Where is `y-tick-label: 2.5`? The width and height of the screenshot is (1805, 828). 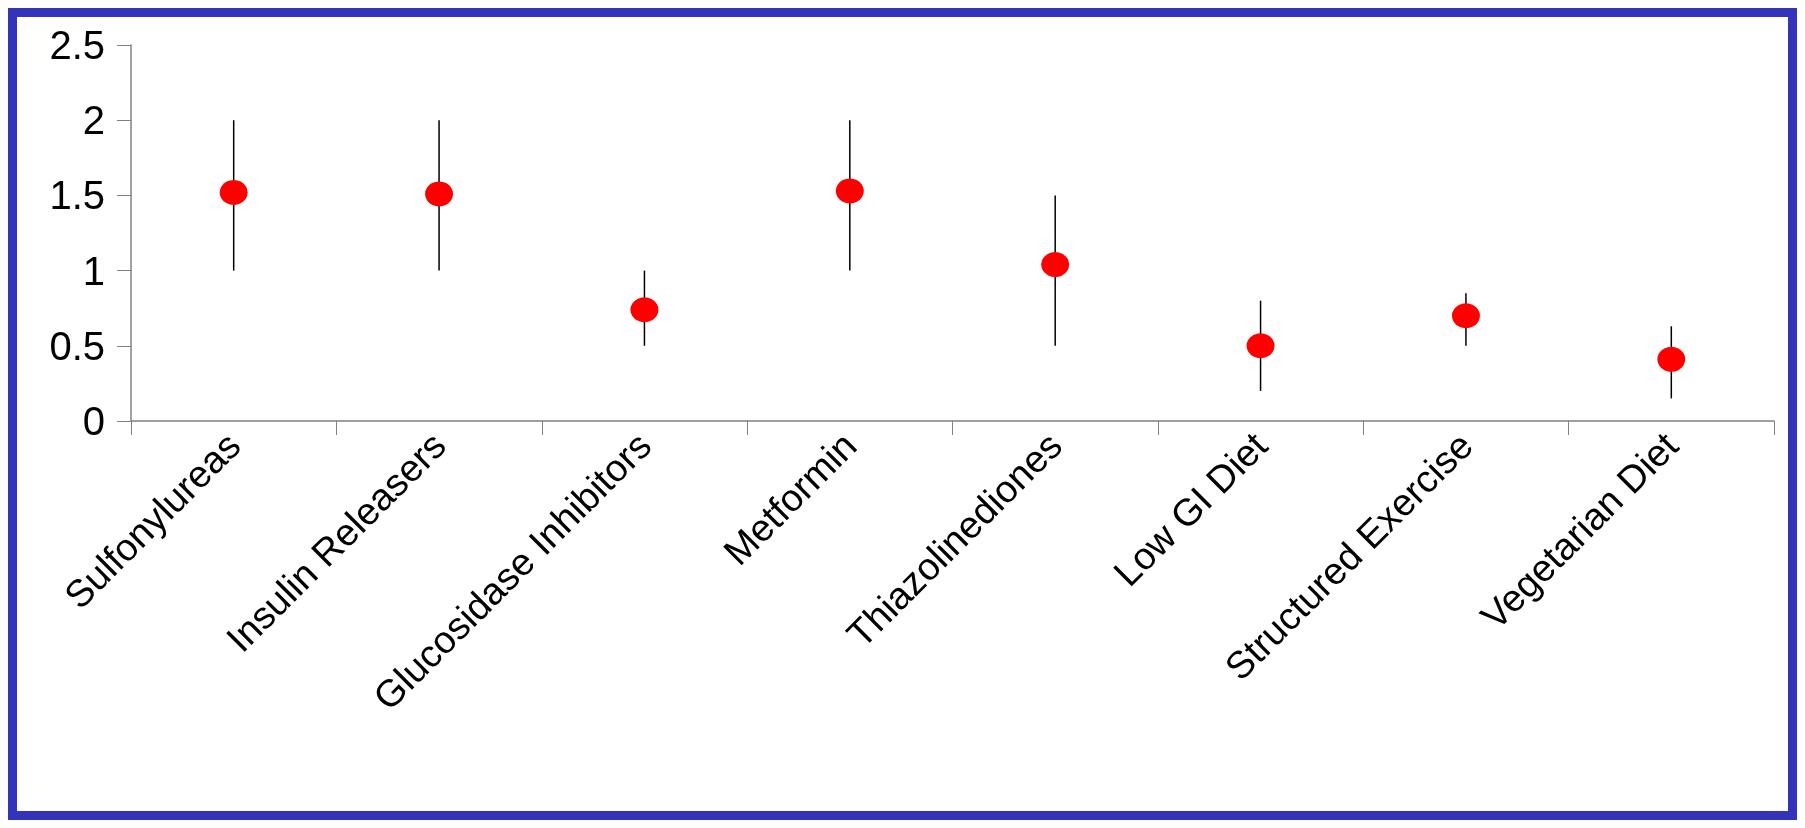
y-tick-label: 2.5 is located at coordinates (77, 45).